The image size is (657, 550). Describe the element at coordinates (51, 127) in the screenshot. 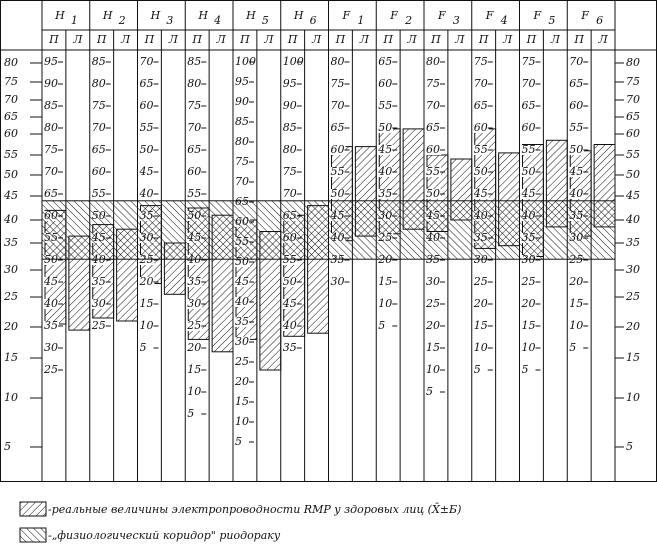

I see `meridian-tick-label: 80` at that location.